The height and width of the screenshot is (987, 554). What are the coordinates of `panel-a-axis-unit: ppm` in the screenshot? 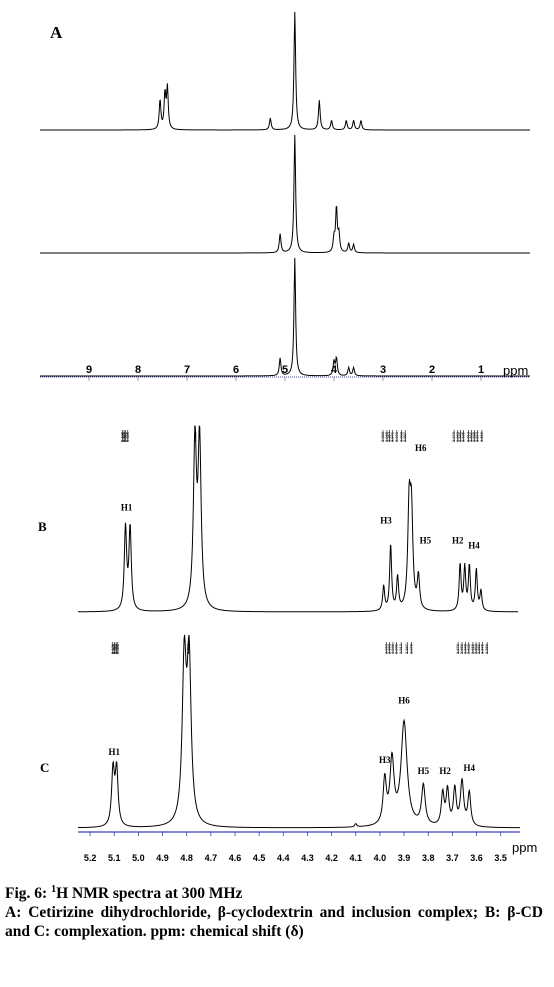 It's located at (515, 370).